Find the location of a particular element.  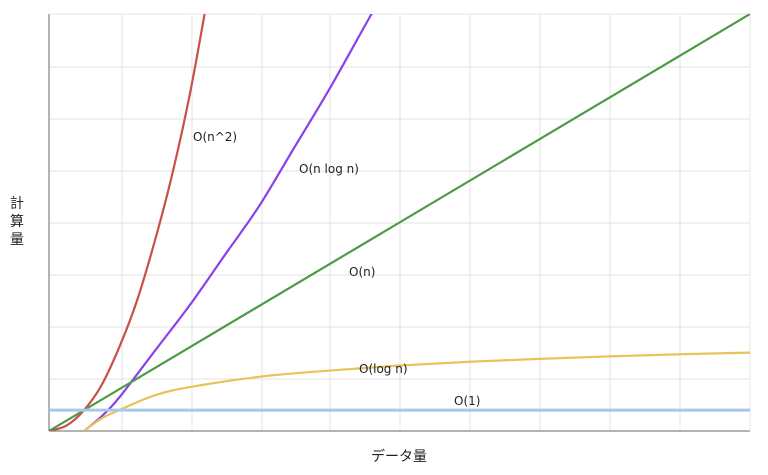

series-label-o-n-2: O(n^2) is located at coordinates (215, 137).